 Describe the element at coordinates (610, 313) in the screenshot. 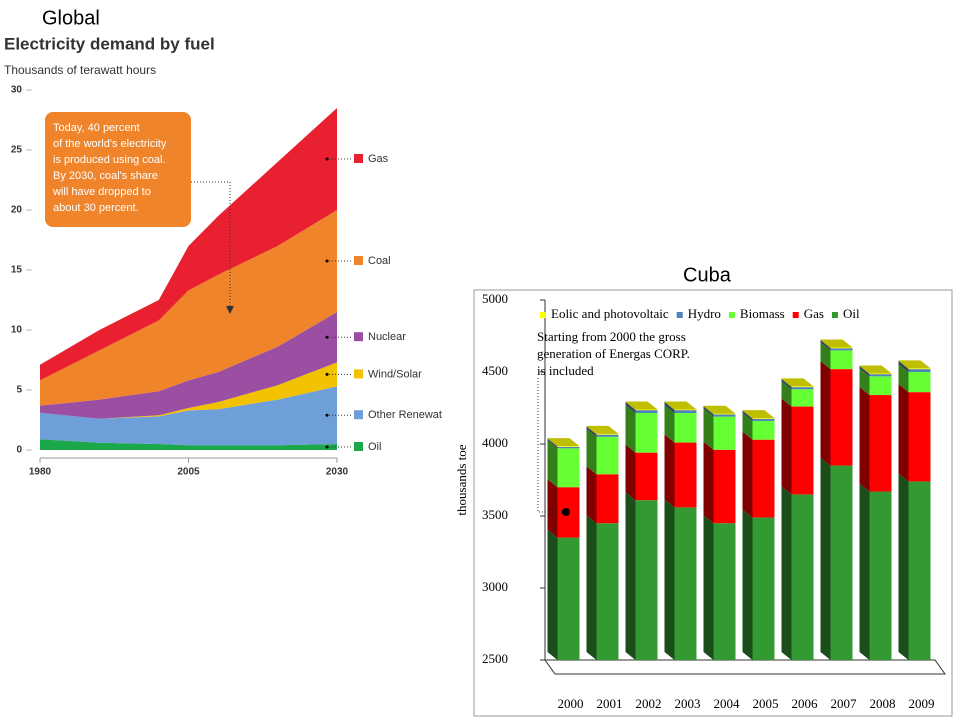

I see `legend-label: Eolic and photovoltaic` at that location.